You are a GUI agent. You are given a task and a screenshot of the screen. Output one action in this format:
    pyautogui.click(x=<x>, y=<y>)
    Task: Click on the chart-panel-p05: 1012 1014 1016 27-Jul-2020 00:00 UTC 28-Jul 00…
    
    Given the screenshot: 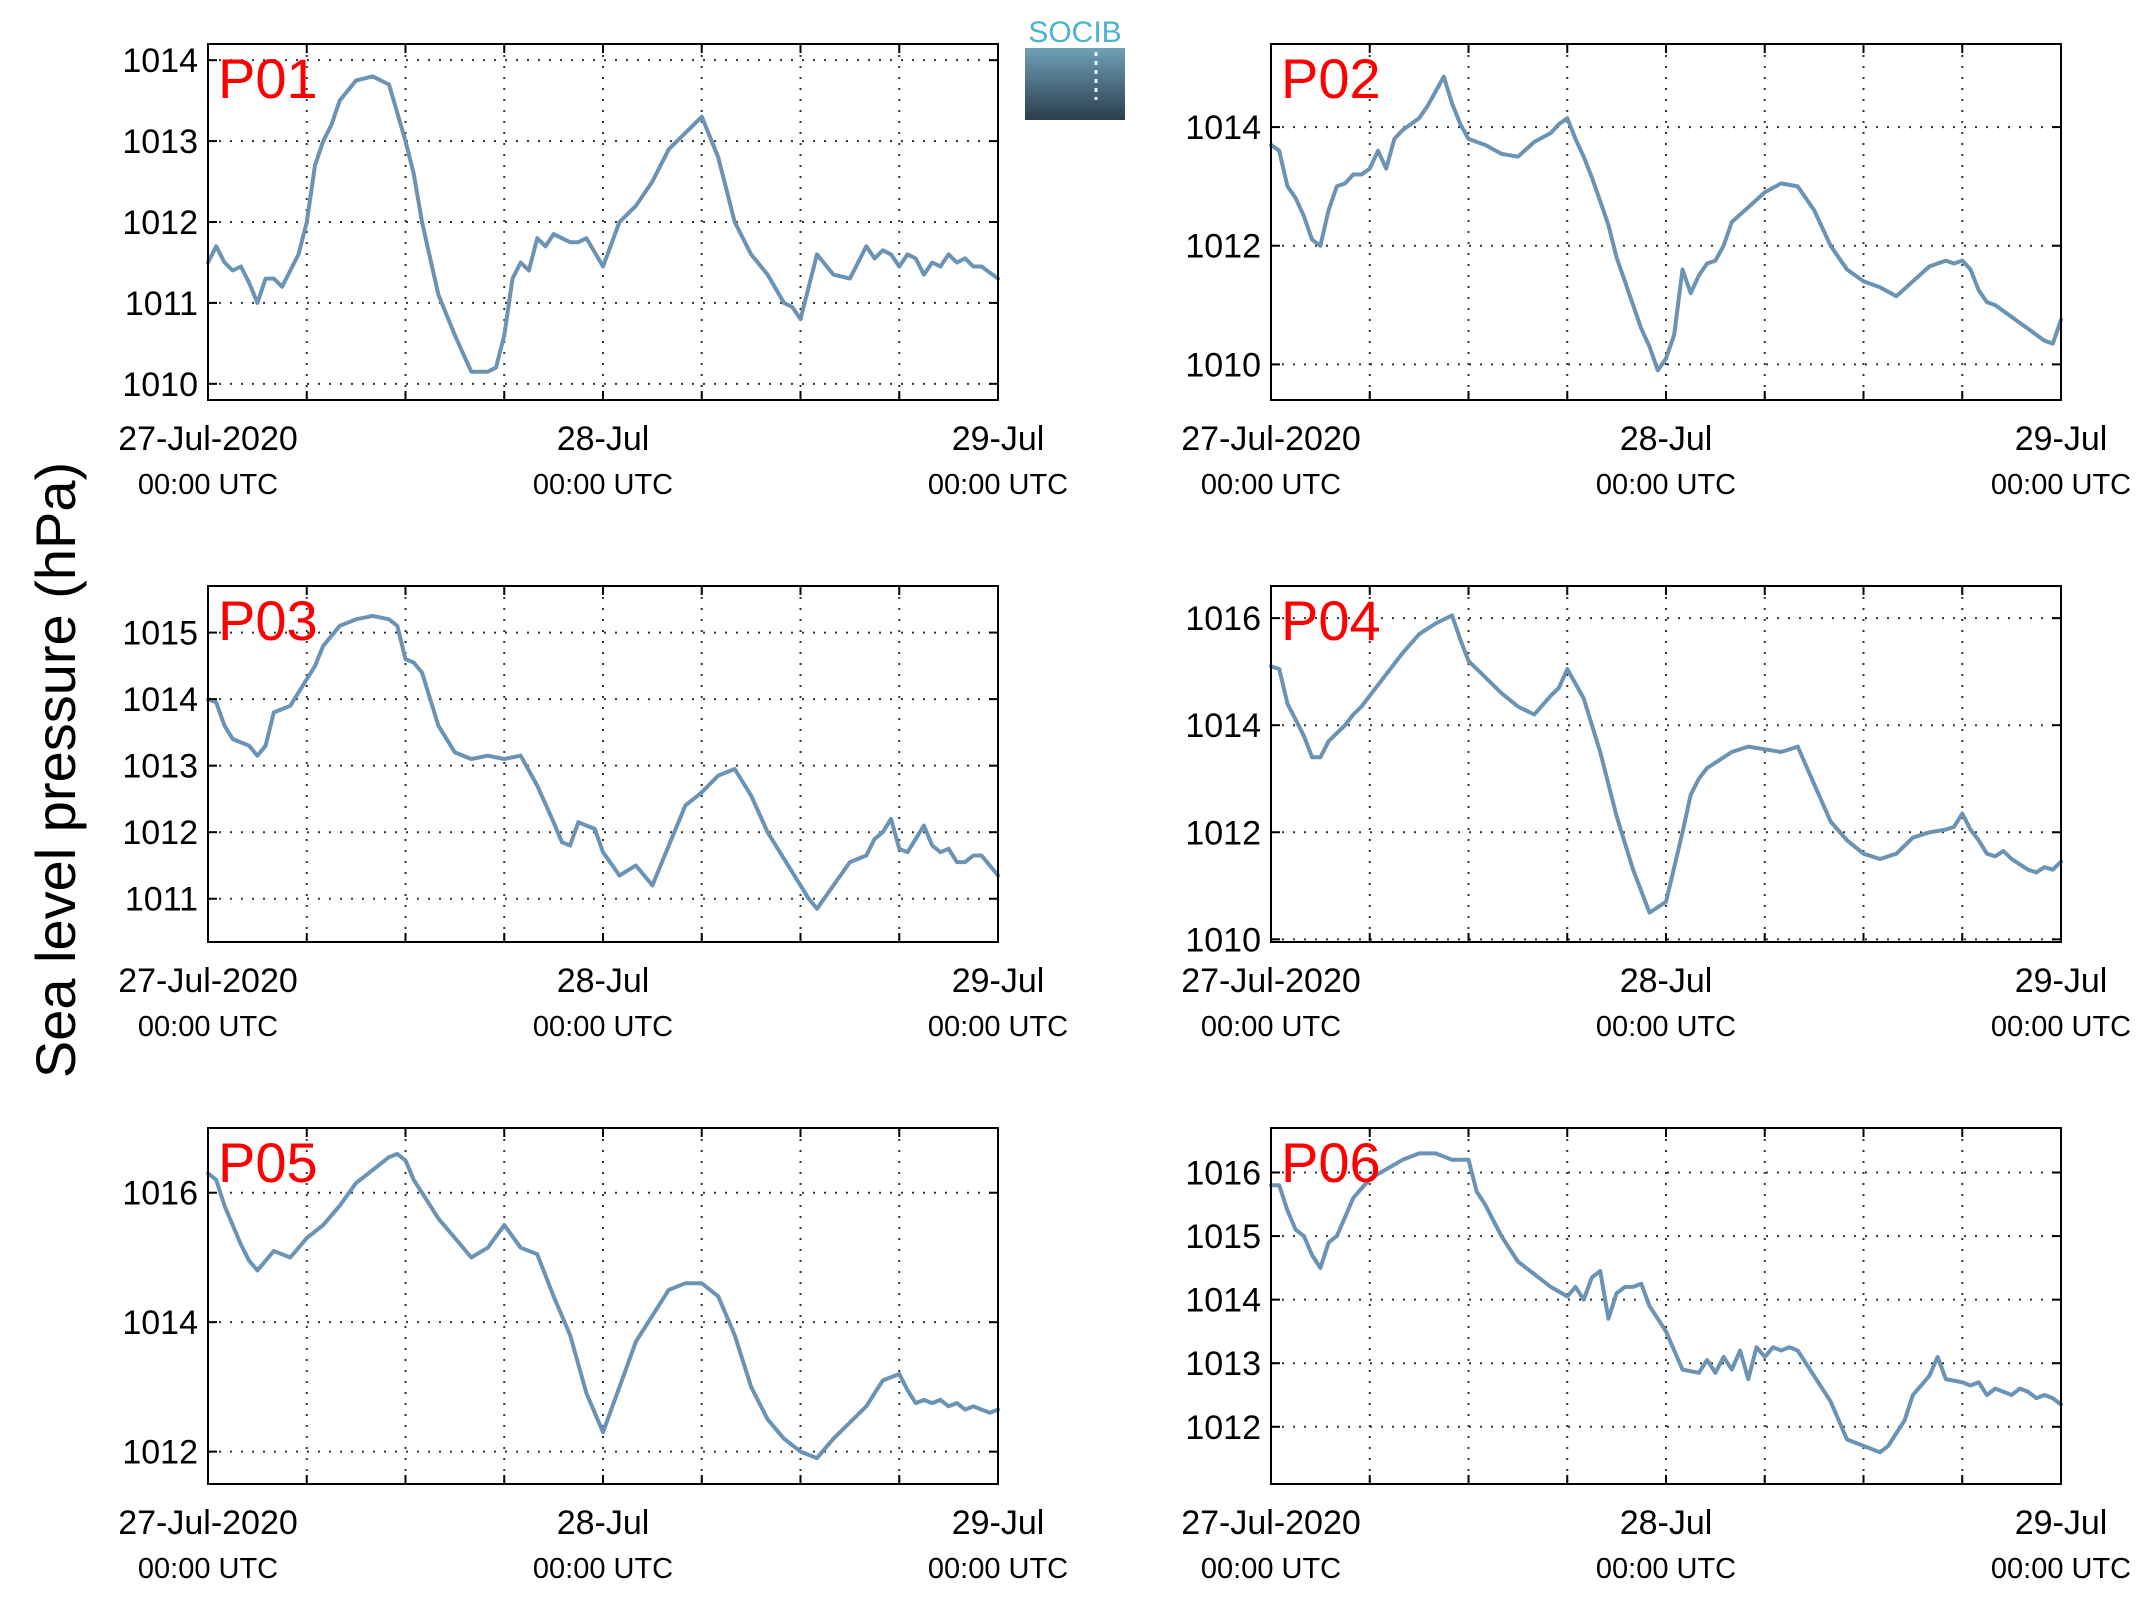 What is the action you would take?
    pyautogui.click(x=593, y=1356)
    